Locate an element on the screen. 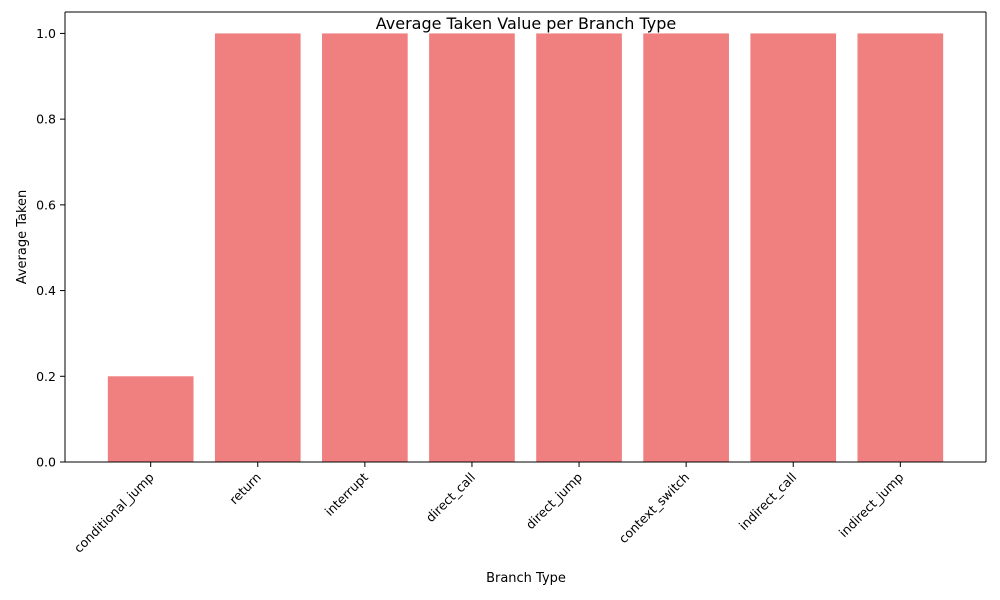 Image resolution: width=1000 pixels, height=600 pixels. bar-indirect_call is located at coordinates (793, 248).